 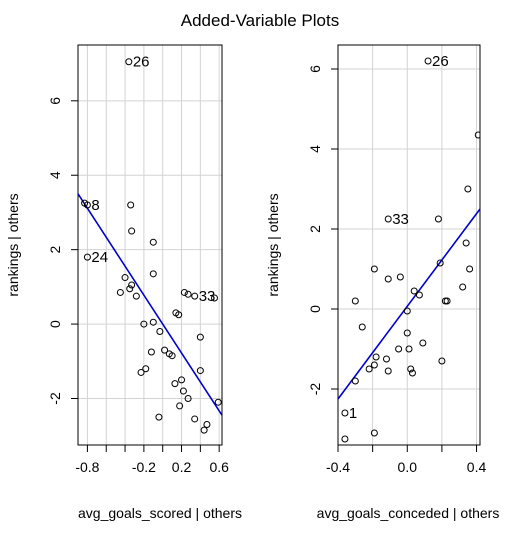 What do you see at coordinates (315, 309) in the screenshot?
I see `y-tick-label: 0` at bounding box center [315, 309].